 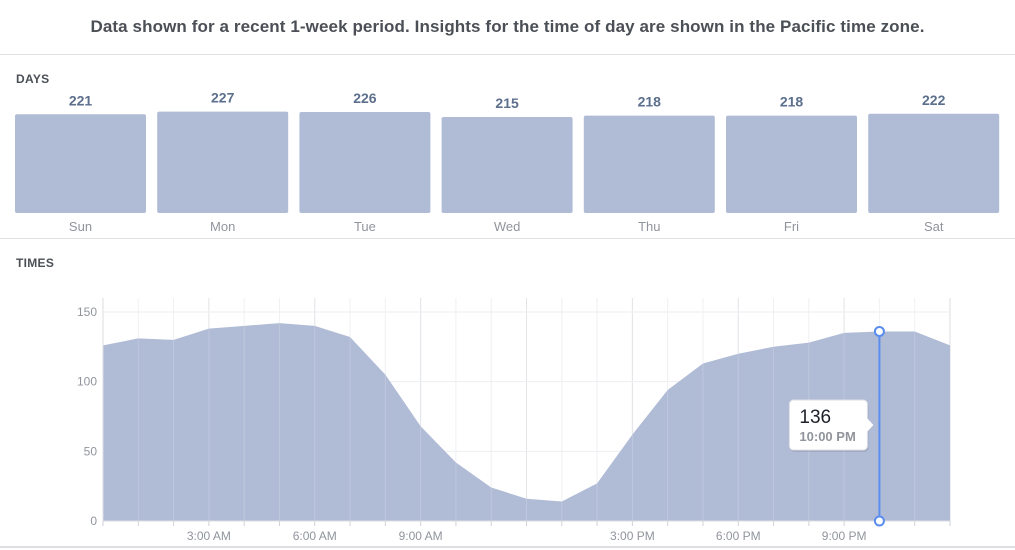 What do you see at coordinates (223, 98) in the screenshot?
I see `day-value-label: 227` at bounding box center [223, 98].